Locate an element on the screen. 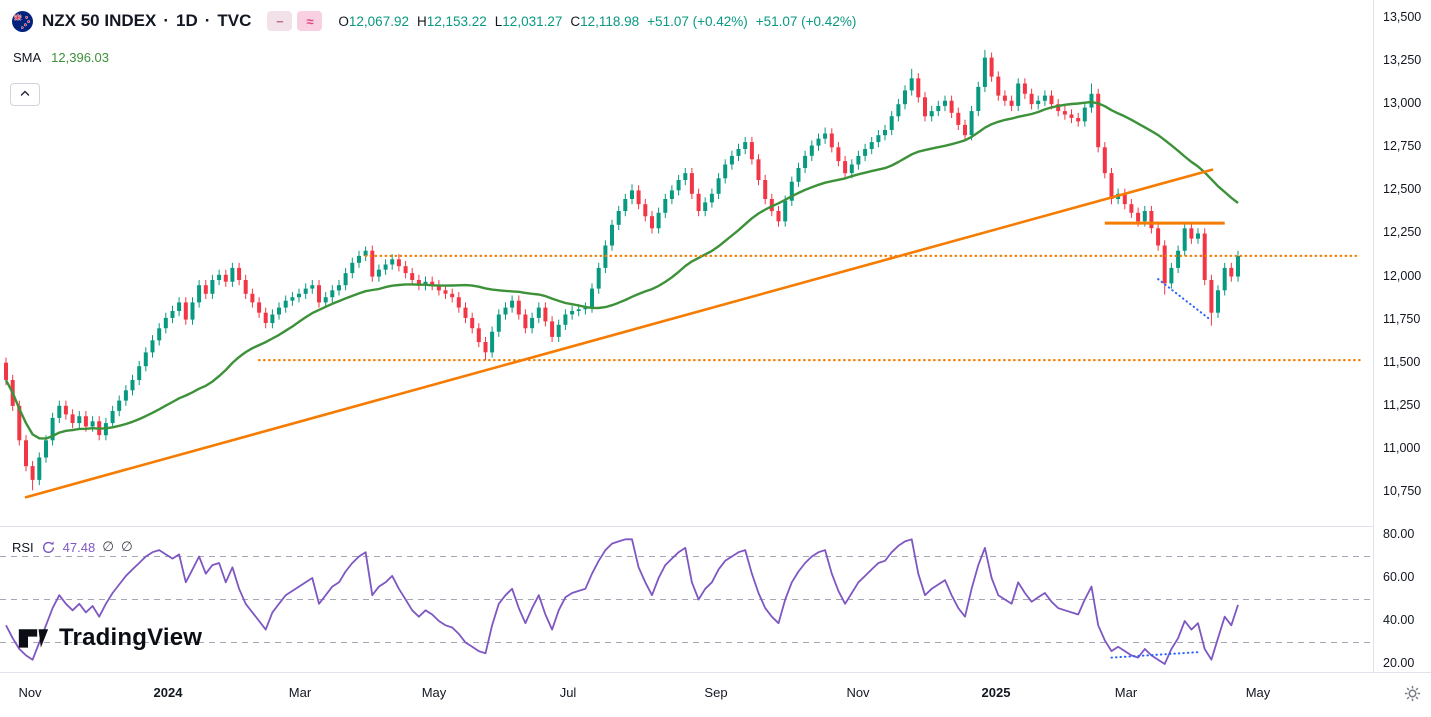  pane-divider is located at coordinates (715, 526).